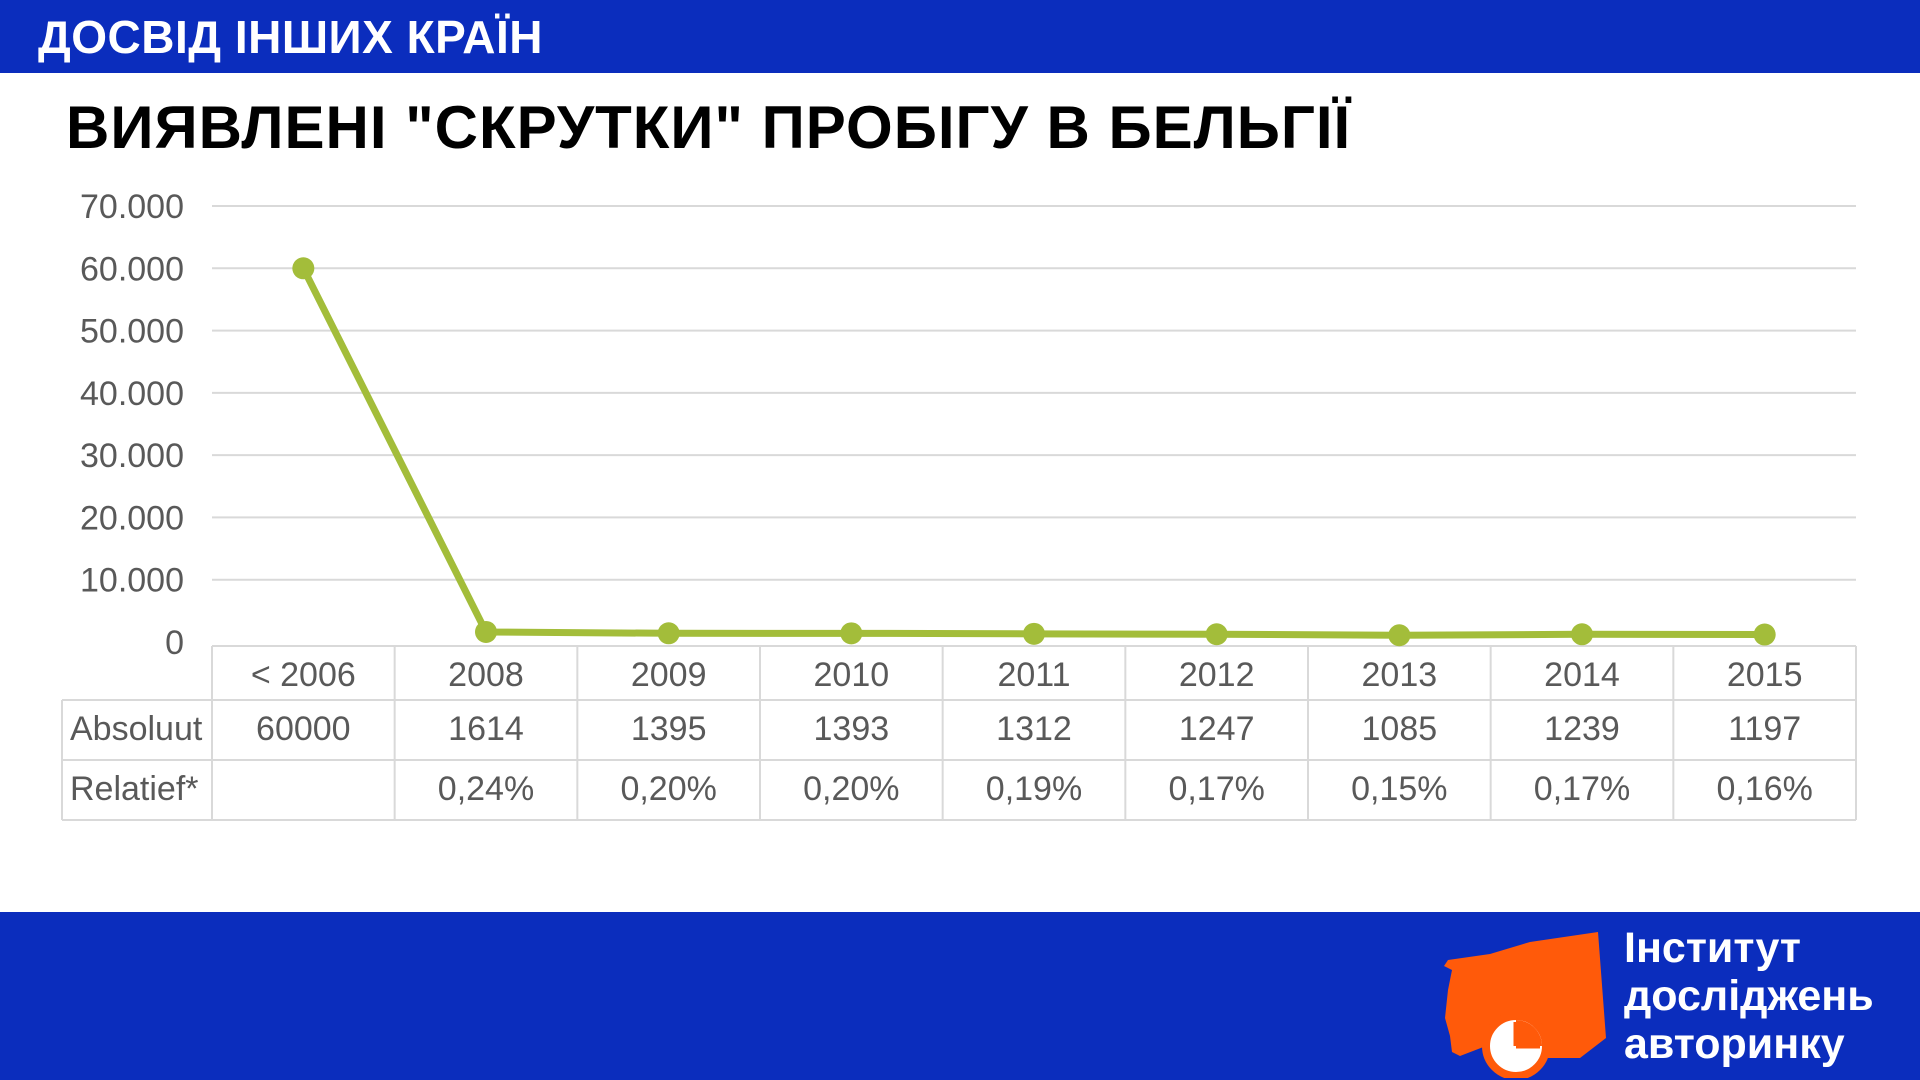 The width and height of the screenshot is (1920, 1080). I want to click on table-cell: 0,19%, so click(1034, 789).